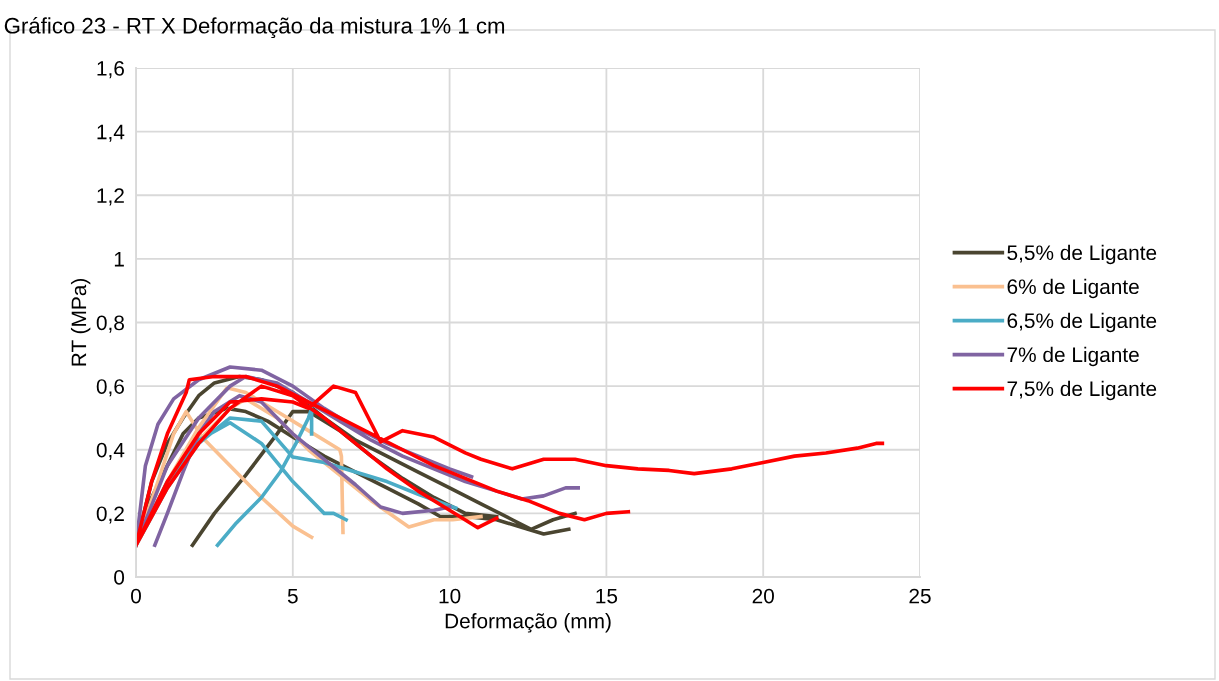 The image size is (1219, 681). What do you see at coordinates (110, 197) in the screenshot?
I see `y-tick-label: 1,2` at bounding box center [110, 197].